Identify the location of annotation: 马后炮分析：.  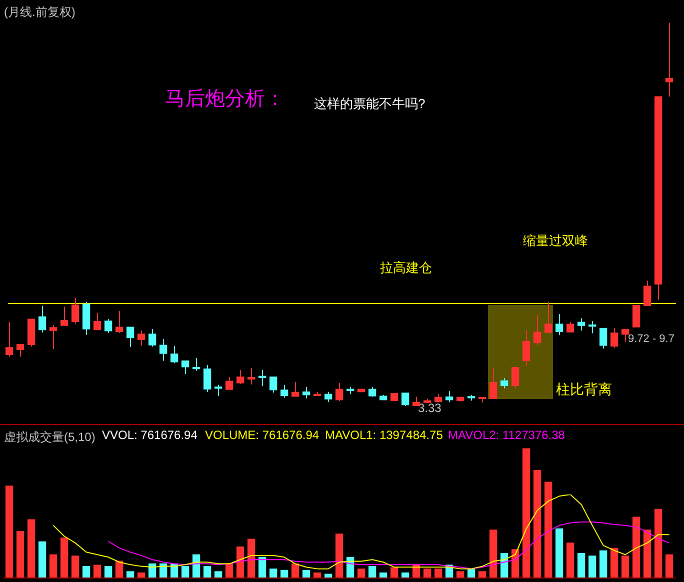
(225, 99).